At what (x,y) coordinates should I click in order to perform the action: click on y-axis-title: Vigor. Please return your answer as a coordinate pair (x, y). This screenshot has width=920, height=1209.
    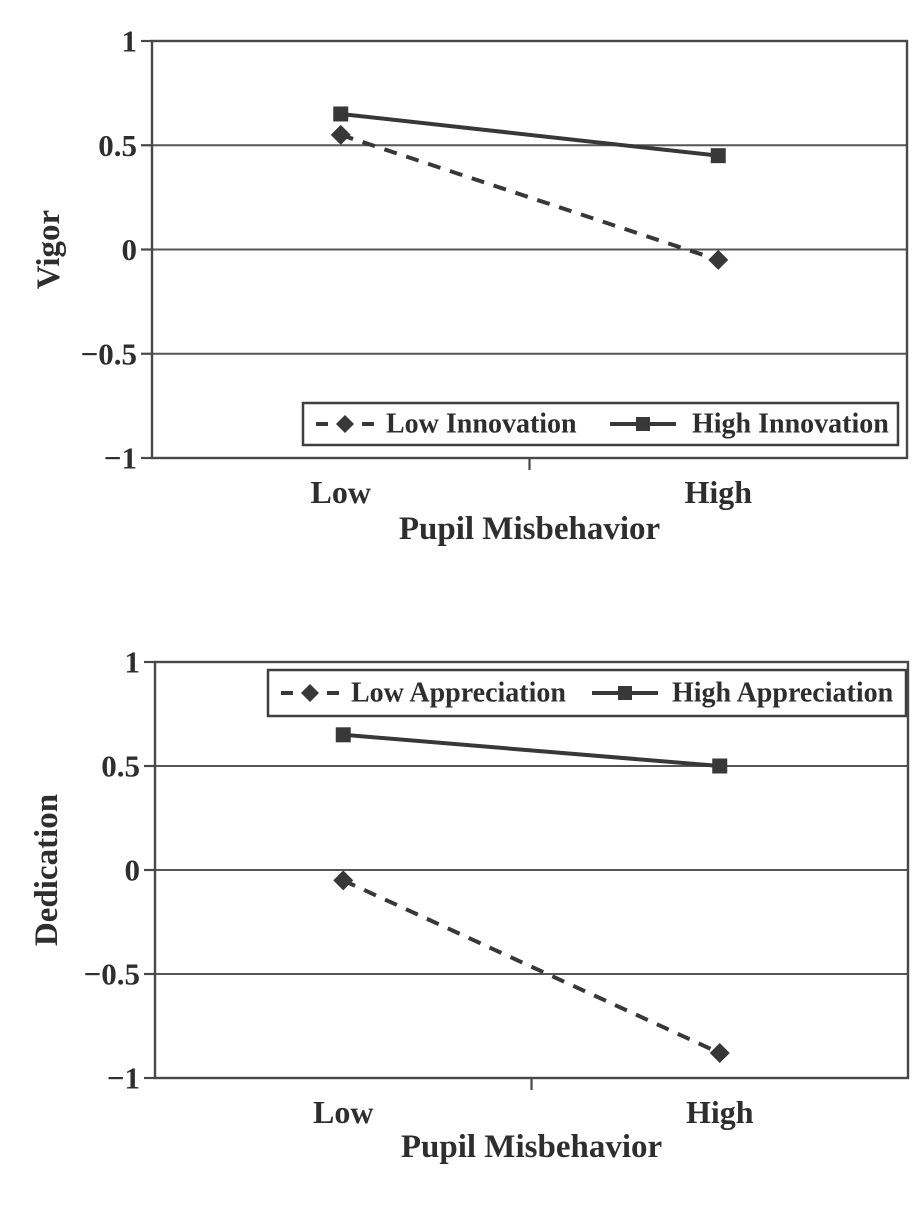
    Looking at the image, I should click on (49, 249).